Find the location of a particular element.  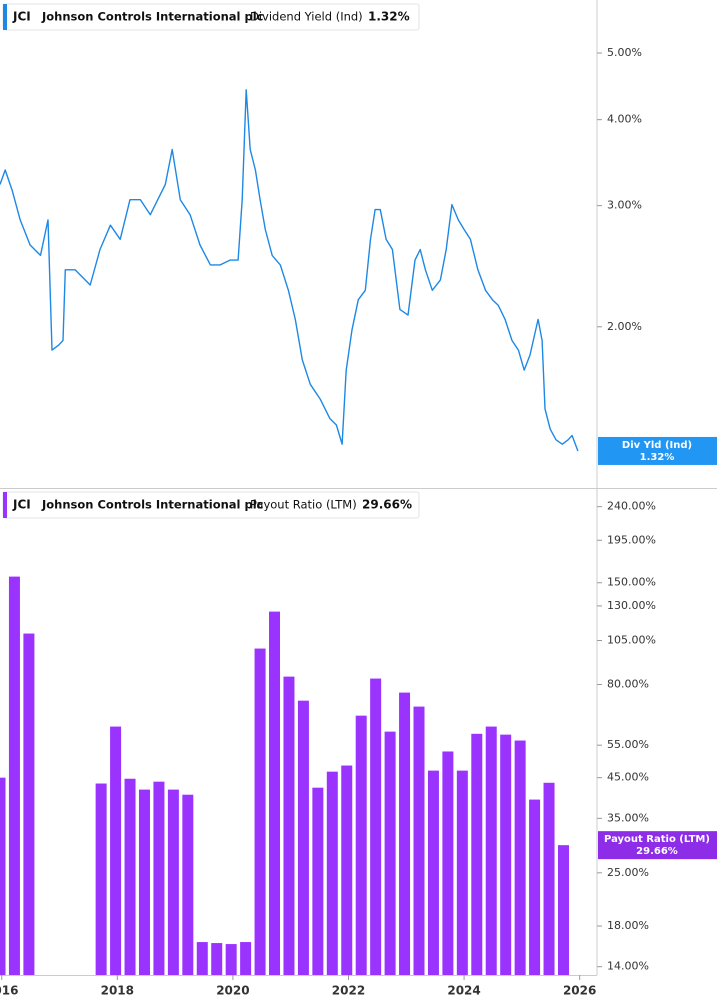

flag-value: 1.32% is located at coordinates (657, 457).